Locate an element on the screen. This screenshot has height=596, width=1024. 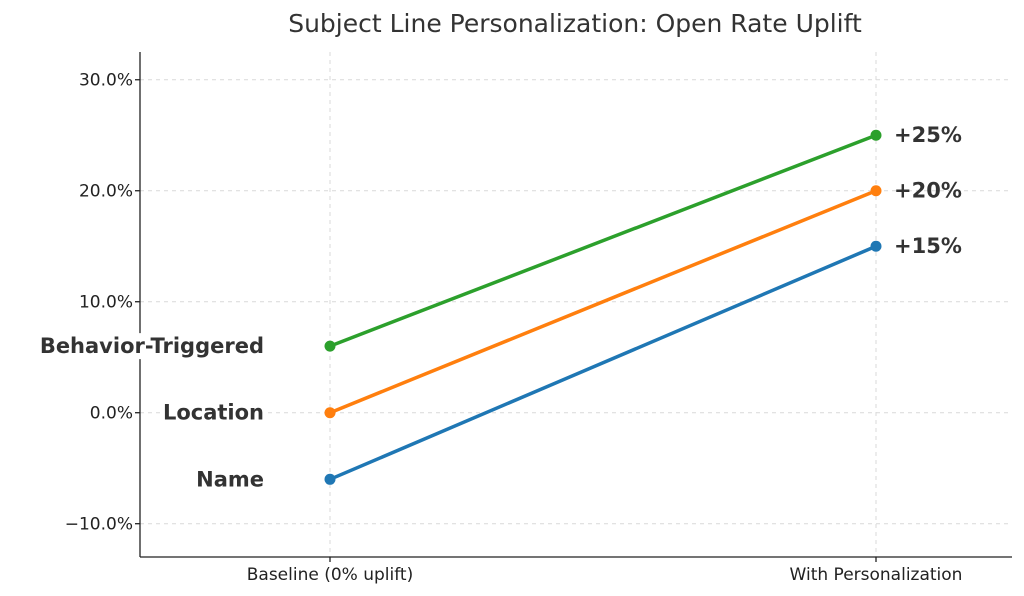
x-tick-label: Baseline (0% uplift) is located at coordinates (330, 575).